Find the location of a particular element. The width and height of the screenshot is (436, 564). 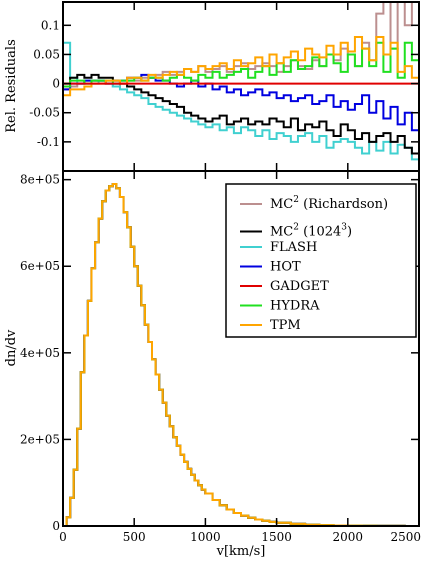

legend-box is located at coordinates (321, 260).